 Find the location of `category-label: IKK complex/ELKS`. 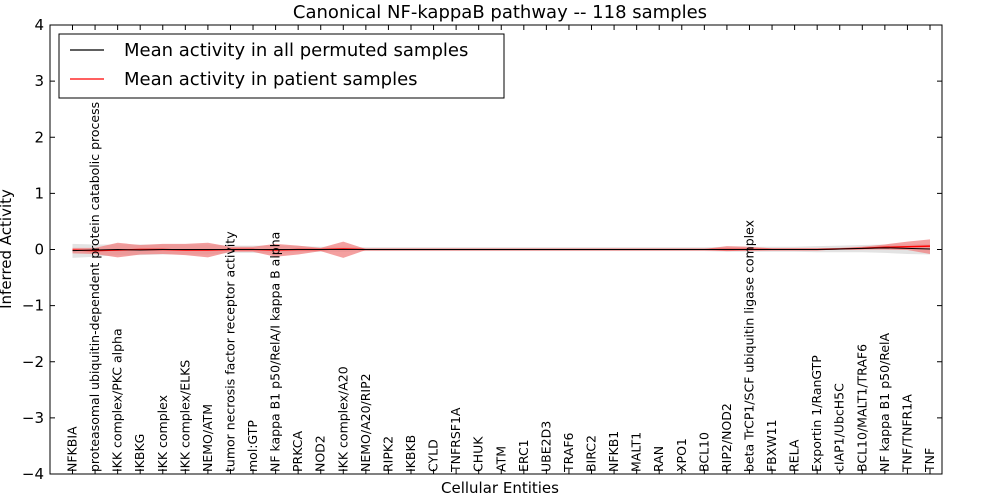

category-label: IKK complex/ELKS is located at coordinates (184, 416).